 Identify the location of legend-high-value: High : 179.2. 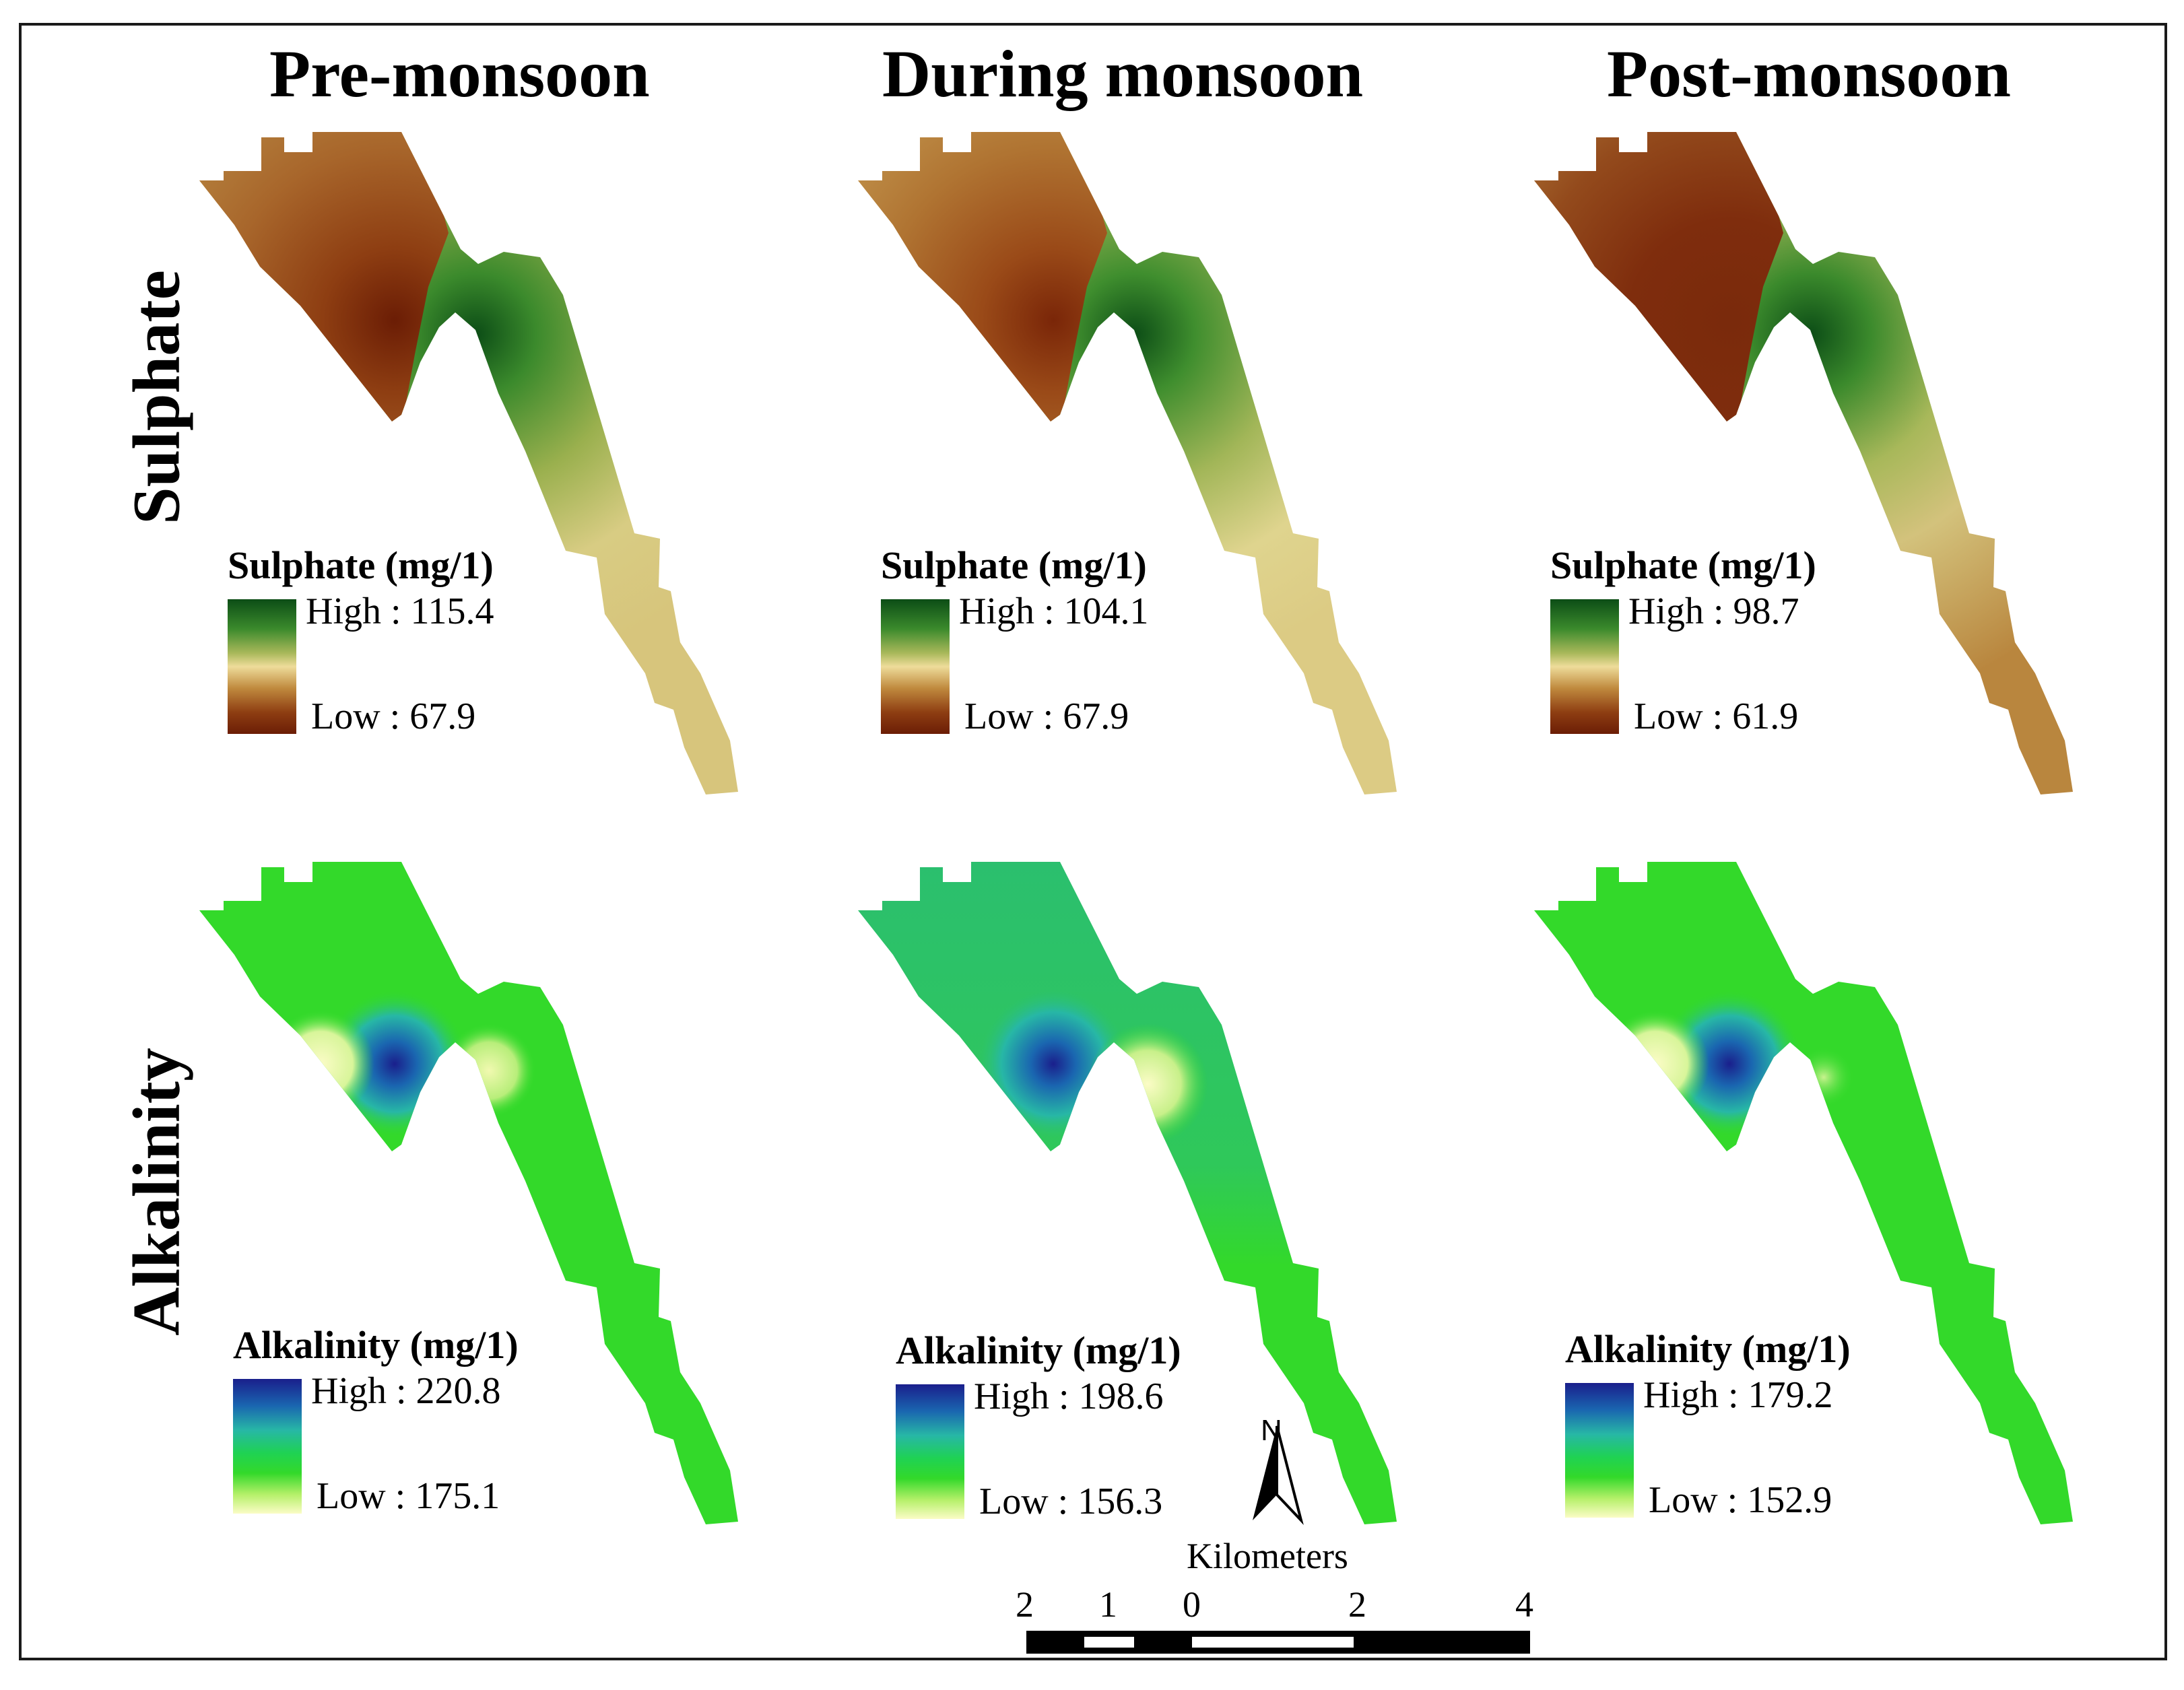
(1738, 1395).